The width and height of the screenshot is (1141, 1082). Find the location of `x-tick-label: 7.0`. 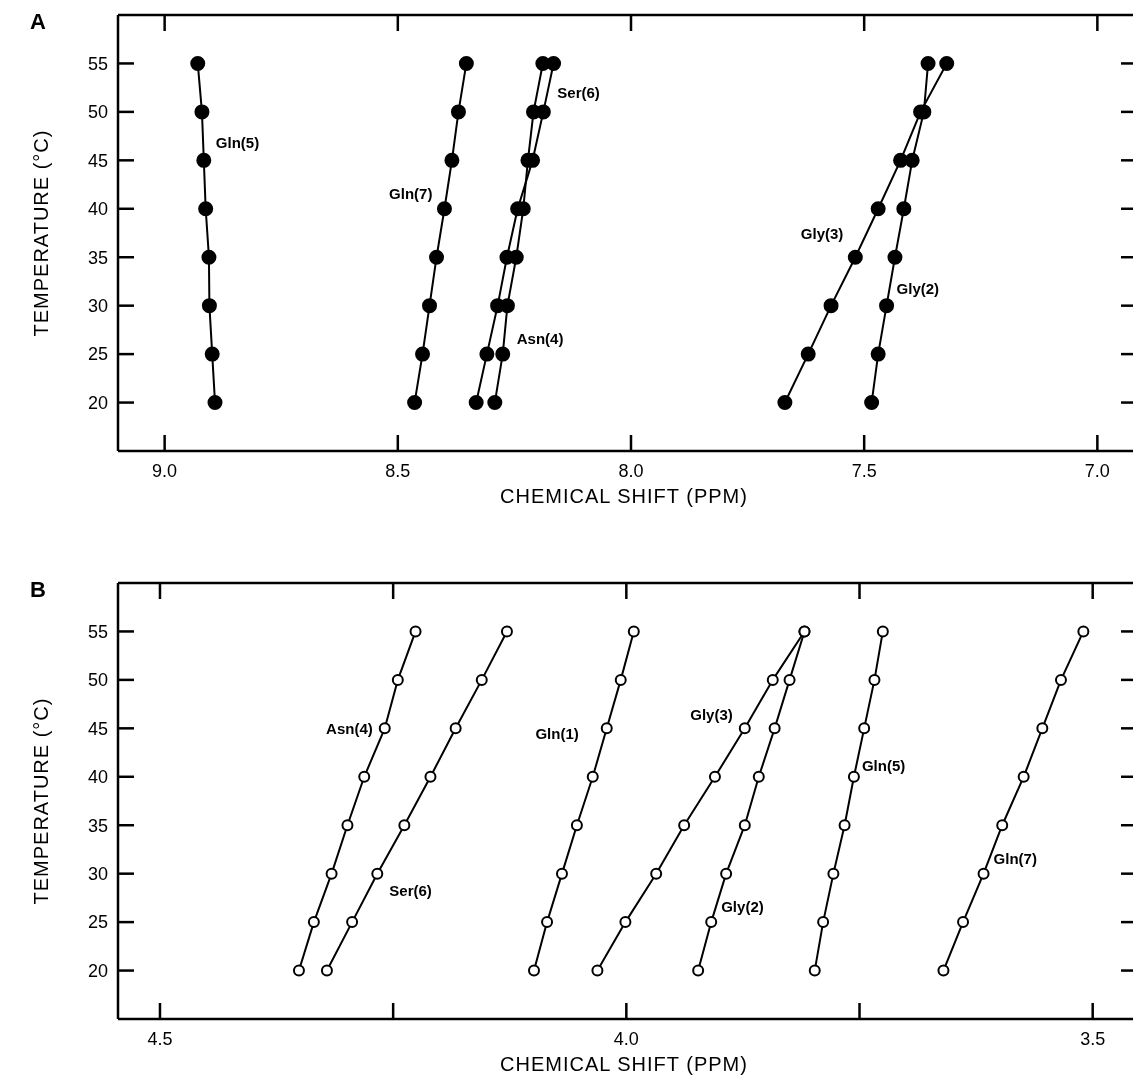

x-tick-label: 7.0 is located at coordinates (1097, 471).